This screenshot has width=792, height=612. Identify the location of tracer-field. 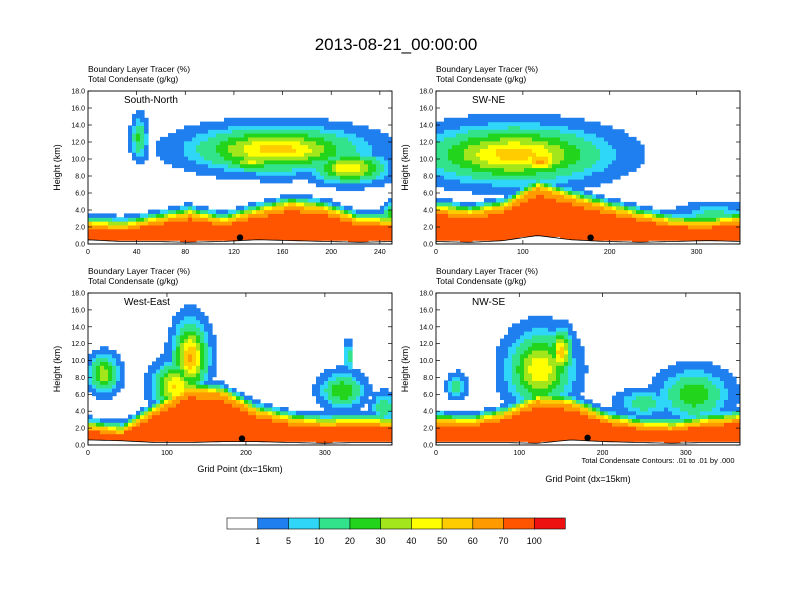
(240, 374).